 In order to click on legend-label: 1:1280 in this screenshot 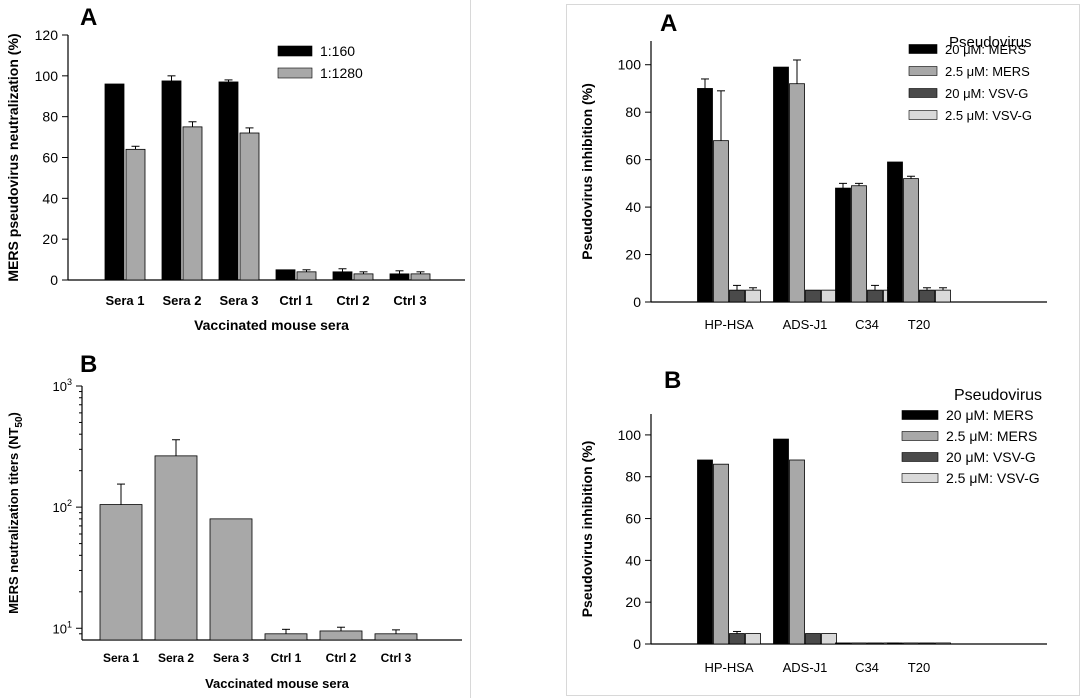, I will do `click(341, 73)`.